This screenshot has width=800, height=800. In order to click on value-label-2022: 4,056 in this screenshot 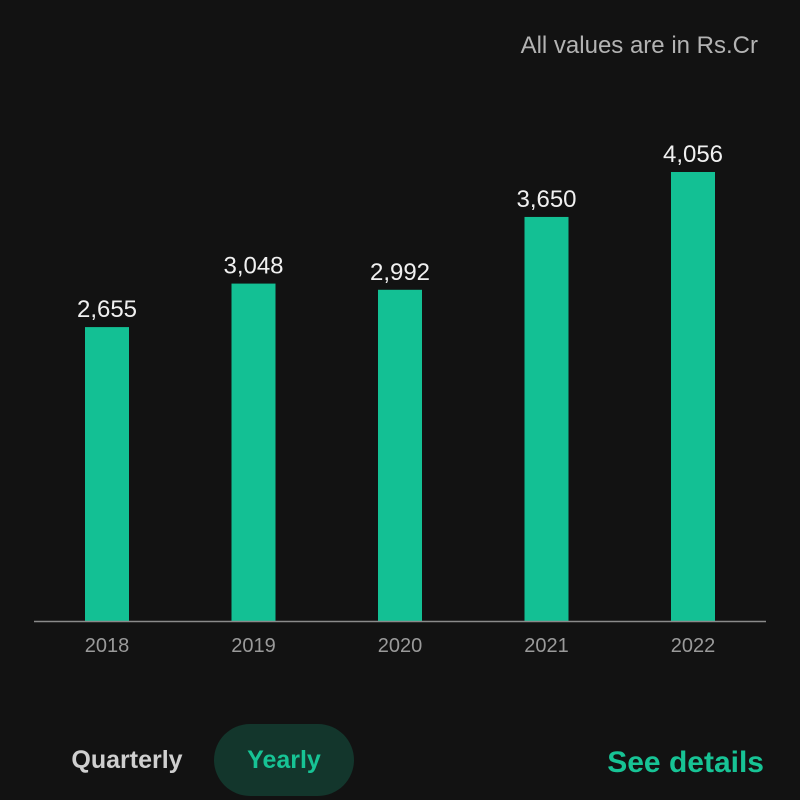, I will do `click(693, 154)`.